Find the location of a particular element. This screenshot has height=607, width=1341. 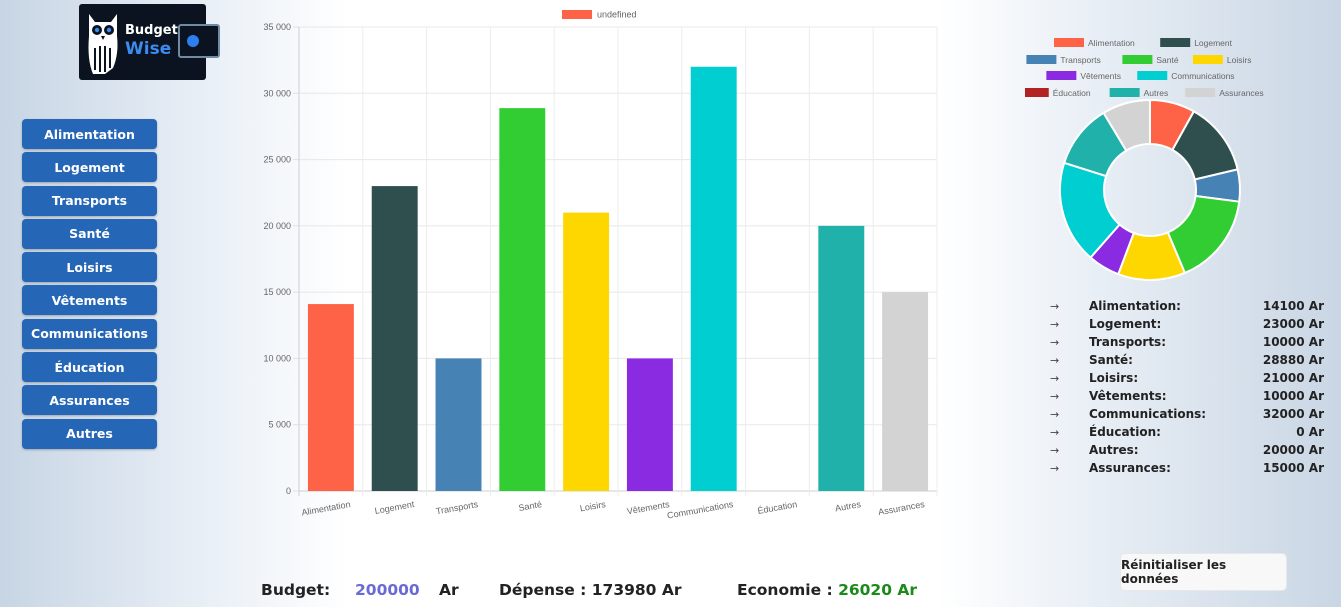

donut-legend-label: Logement is located at coordinates (1213, 43).